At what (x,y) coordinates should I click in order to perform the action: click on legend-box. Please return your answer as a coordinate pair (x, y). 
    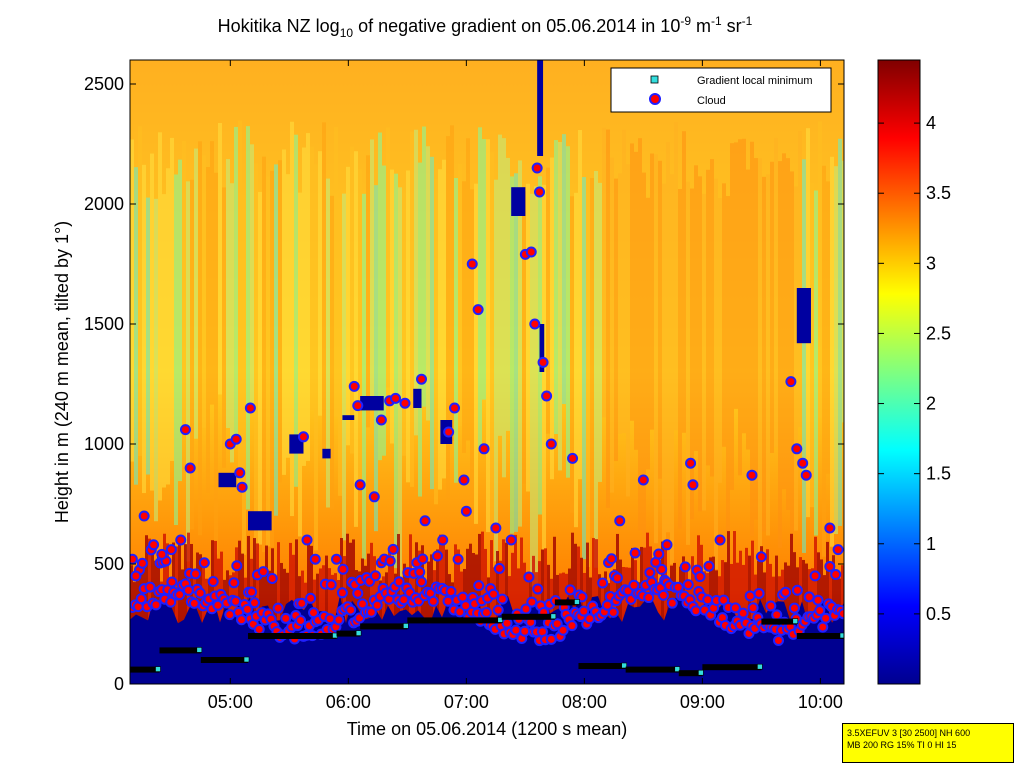
    Looking at the image, I should click on (721, 90).